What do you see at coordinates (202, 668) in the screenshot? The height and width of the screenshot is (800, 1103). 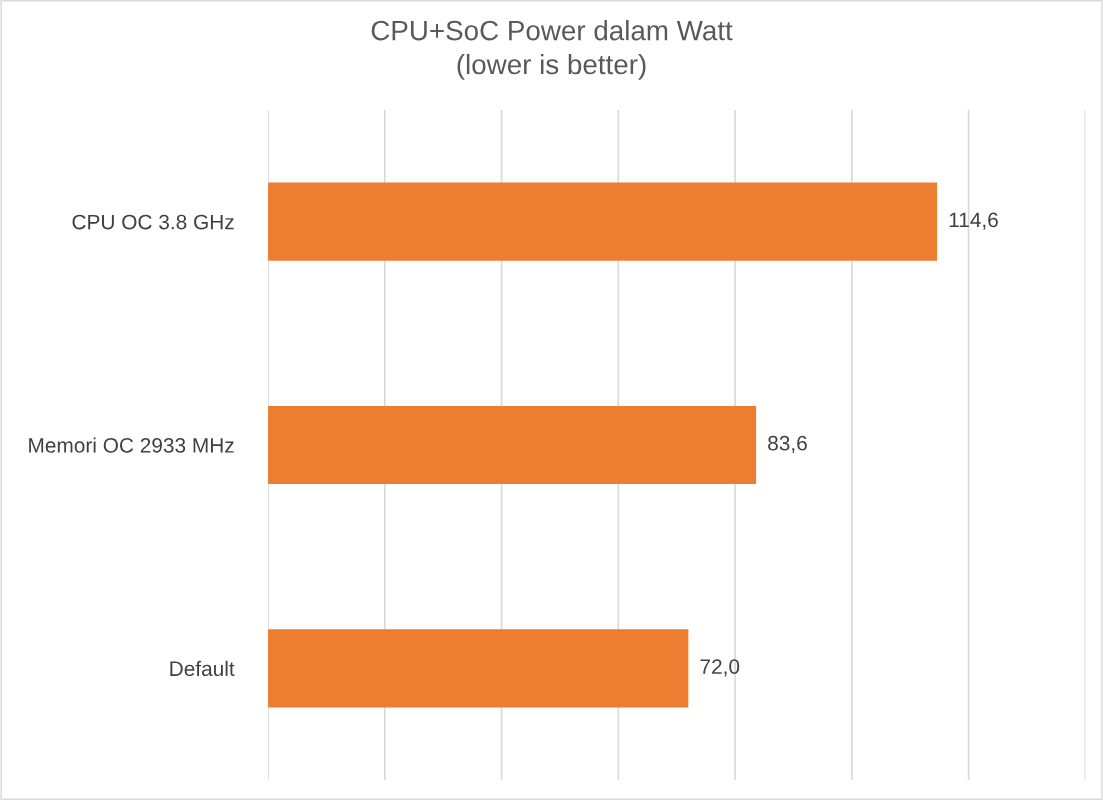 I see `y-tick-label: Default` at bounding box center [202, 668].